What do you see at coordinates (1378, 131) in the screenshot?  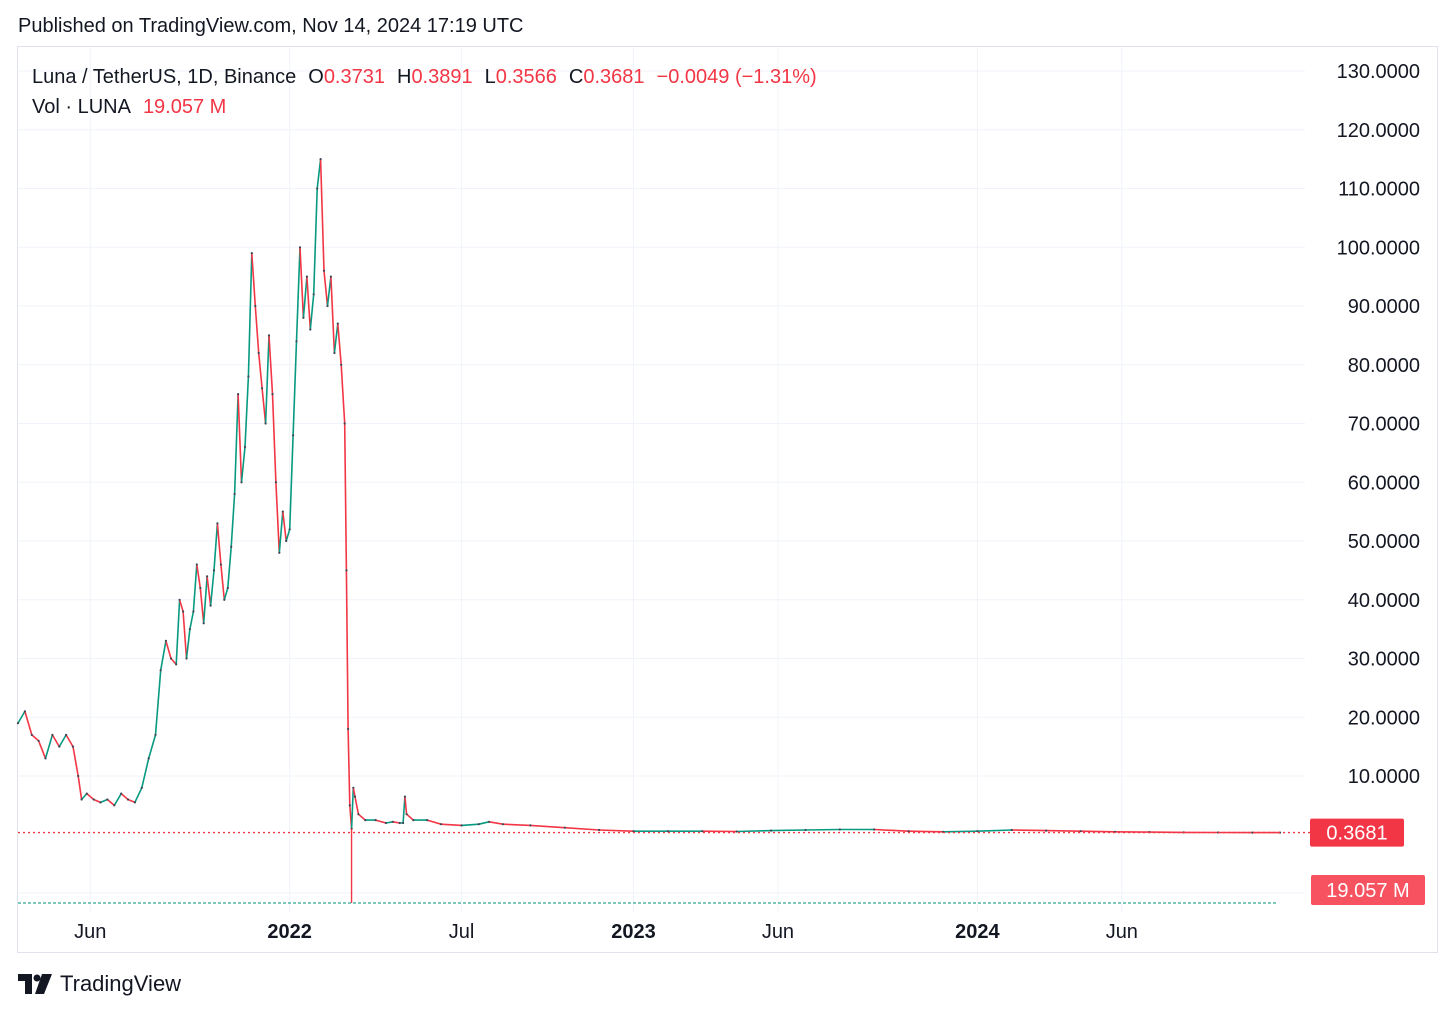 I see `y-tick-label: 120.0000` at bounding box center [1378, 131].